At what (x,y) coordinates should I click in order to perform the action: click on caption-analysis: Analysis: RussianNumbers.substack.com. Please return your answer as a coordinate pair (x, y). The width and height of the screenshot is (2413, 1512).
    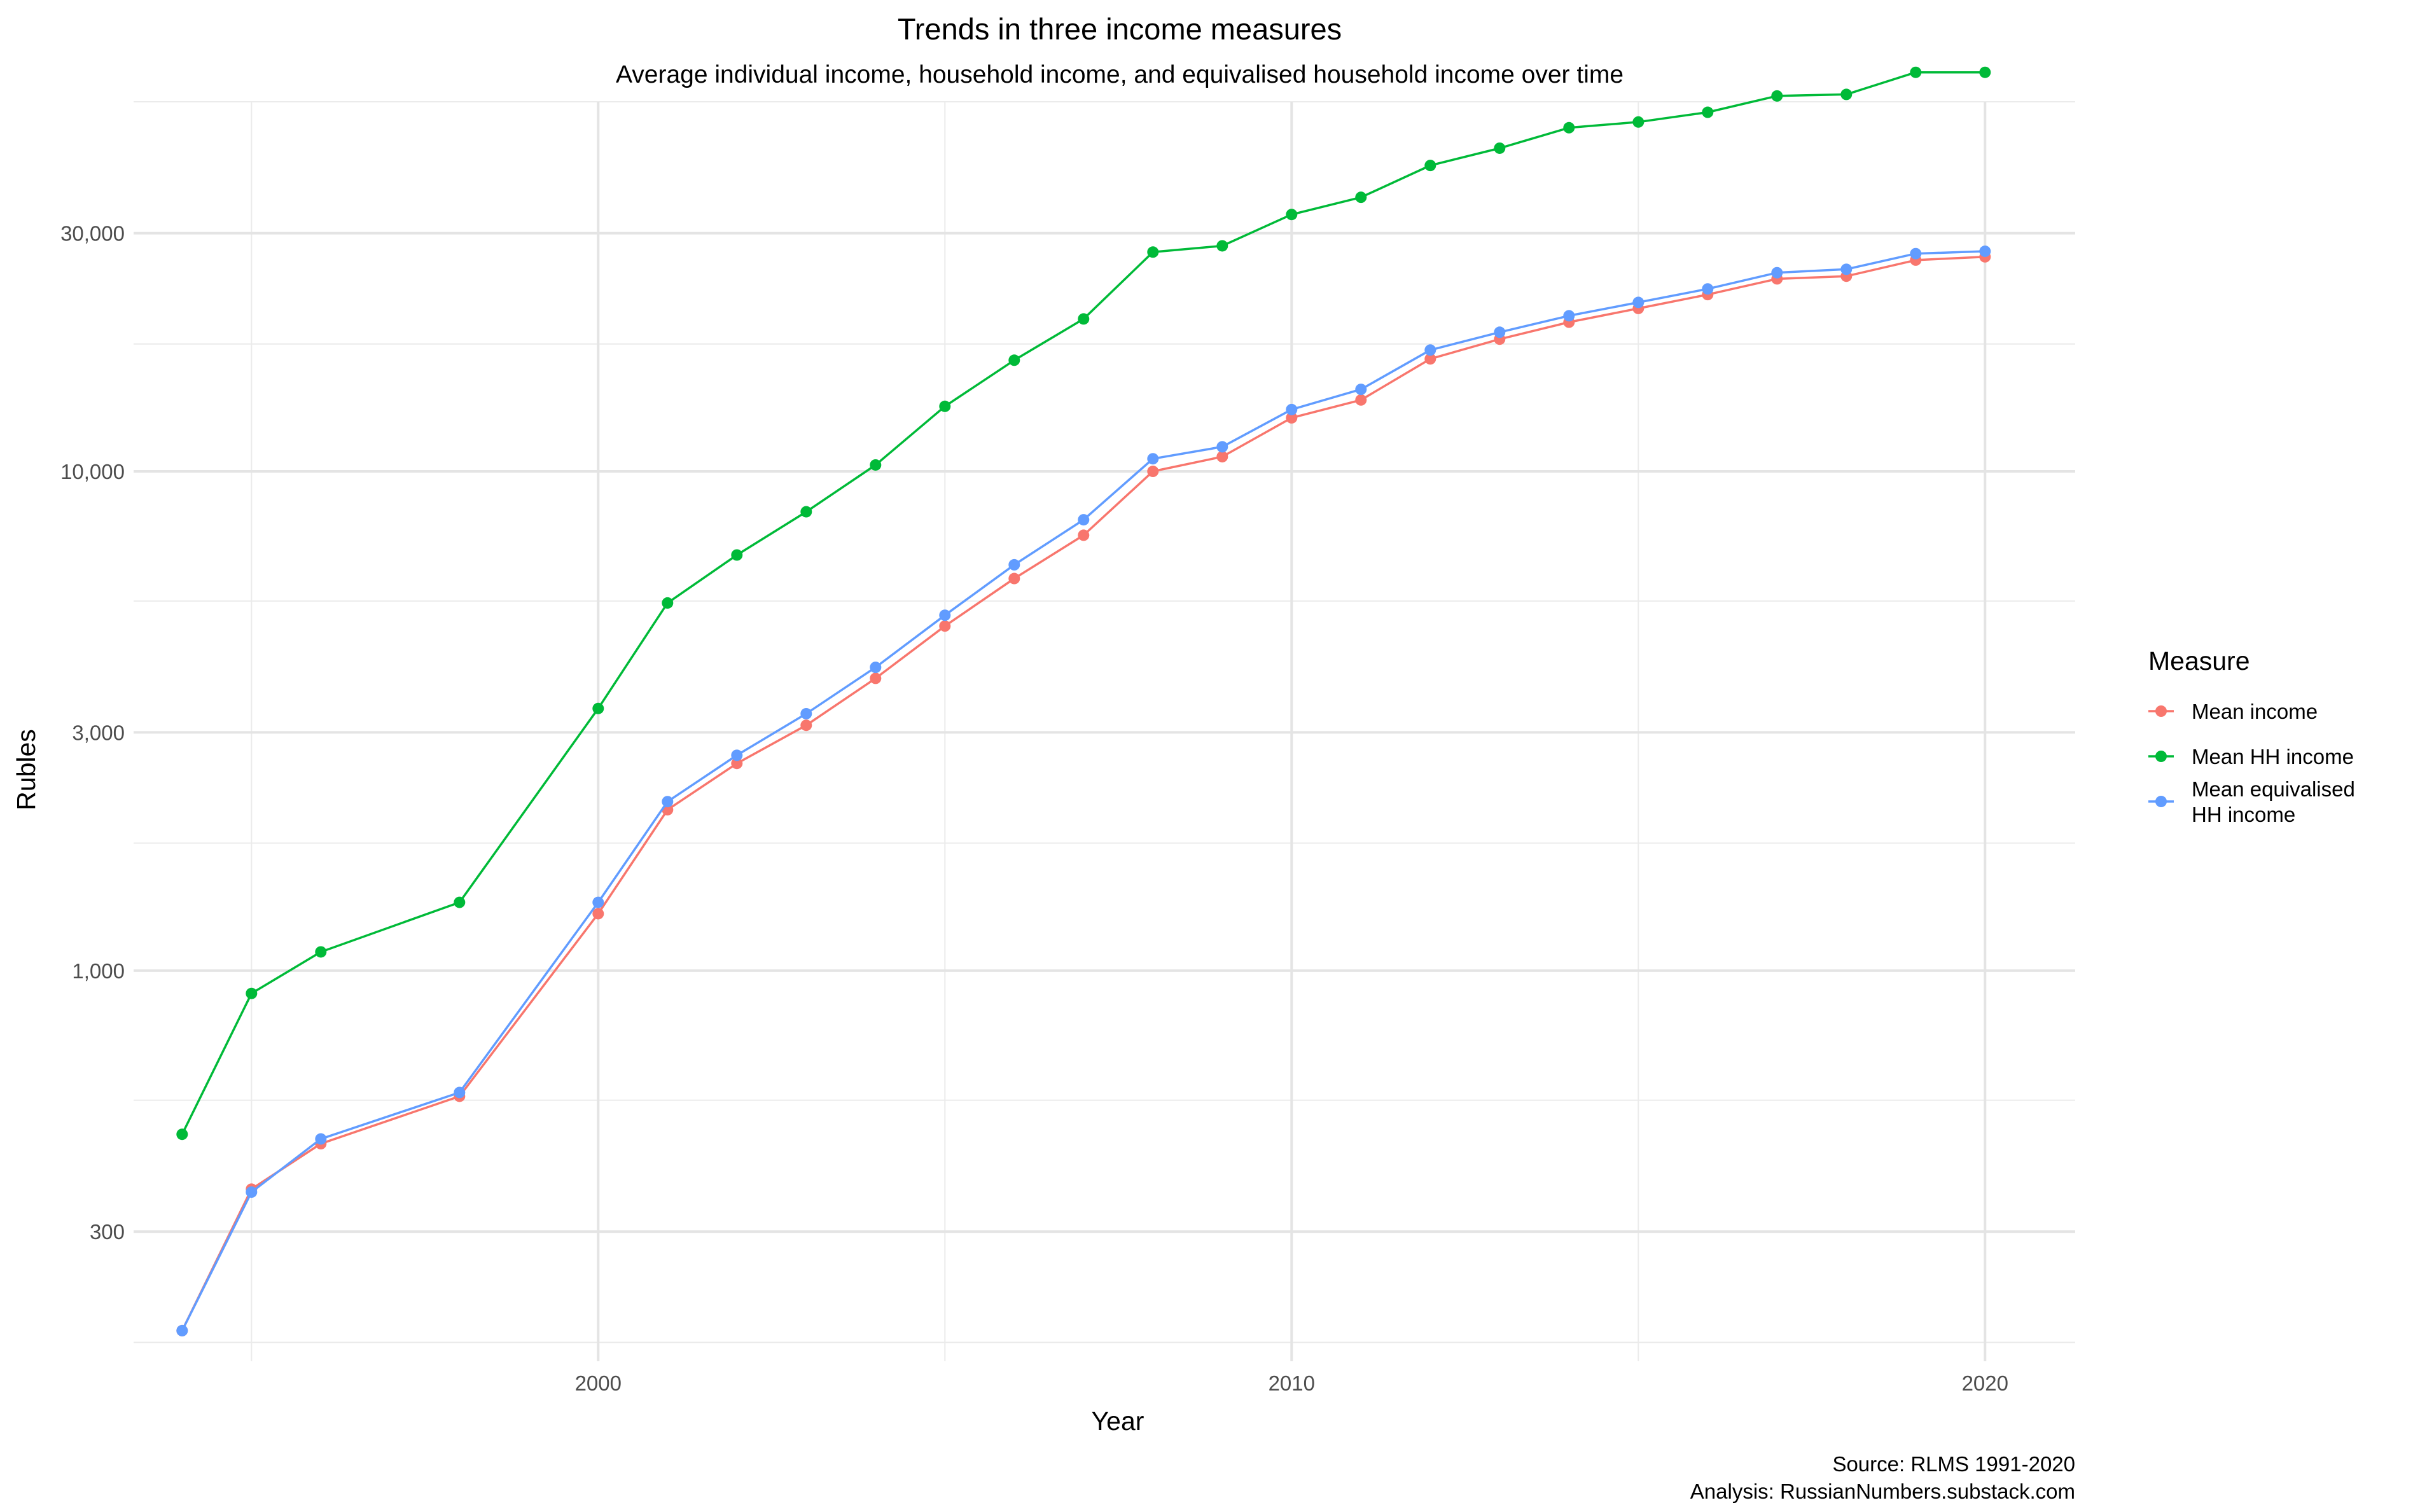
    Looking at the image, I should click on (1883, 1491).